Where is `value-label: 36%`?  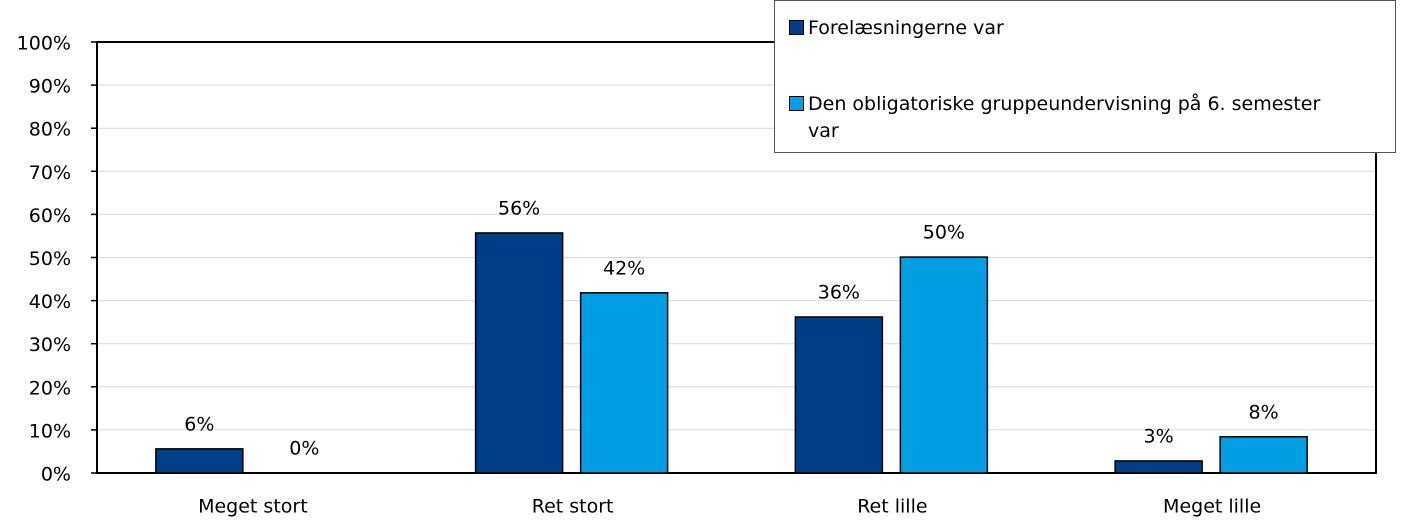 value-label: 36% is located at coordinates (839, 292).